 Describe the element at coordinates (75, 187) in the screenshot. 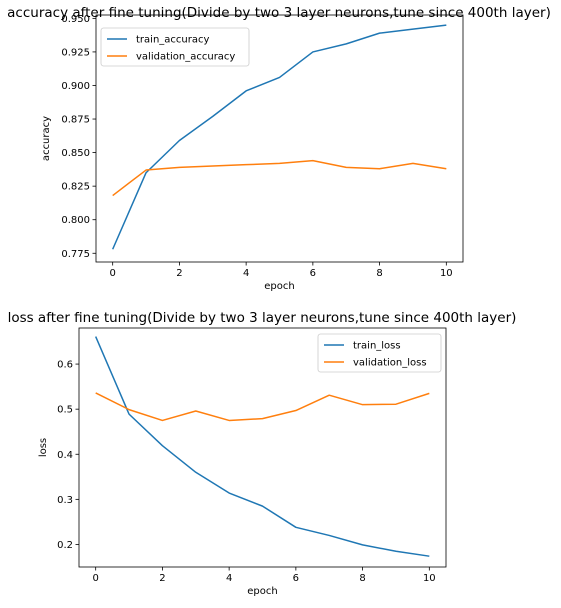

I see `y-tick-label: 0.825` at that location.